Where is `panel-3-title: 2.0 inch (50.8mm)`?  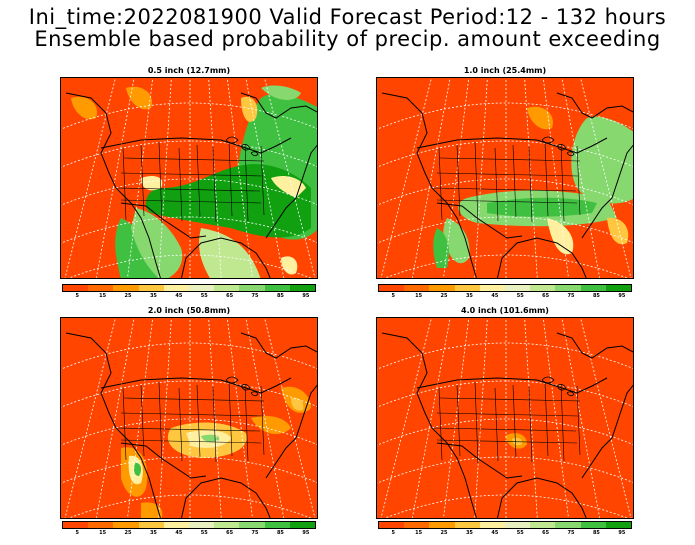
panel-3-title: 2.0 inch (50.8mm) is located at coordinates (189, 310).